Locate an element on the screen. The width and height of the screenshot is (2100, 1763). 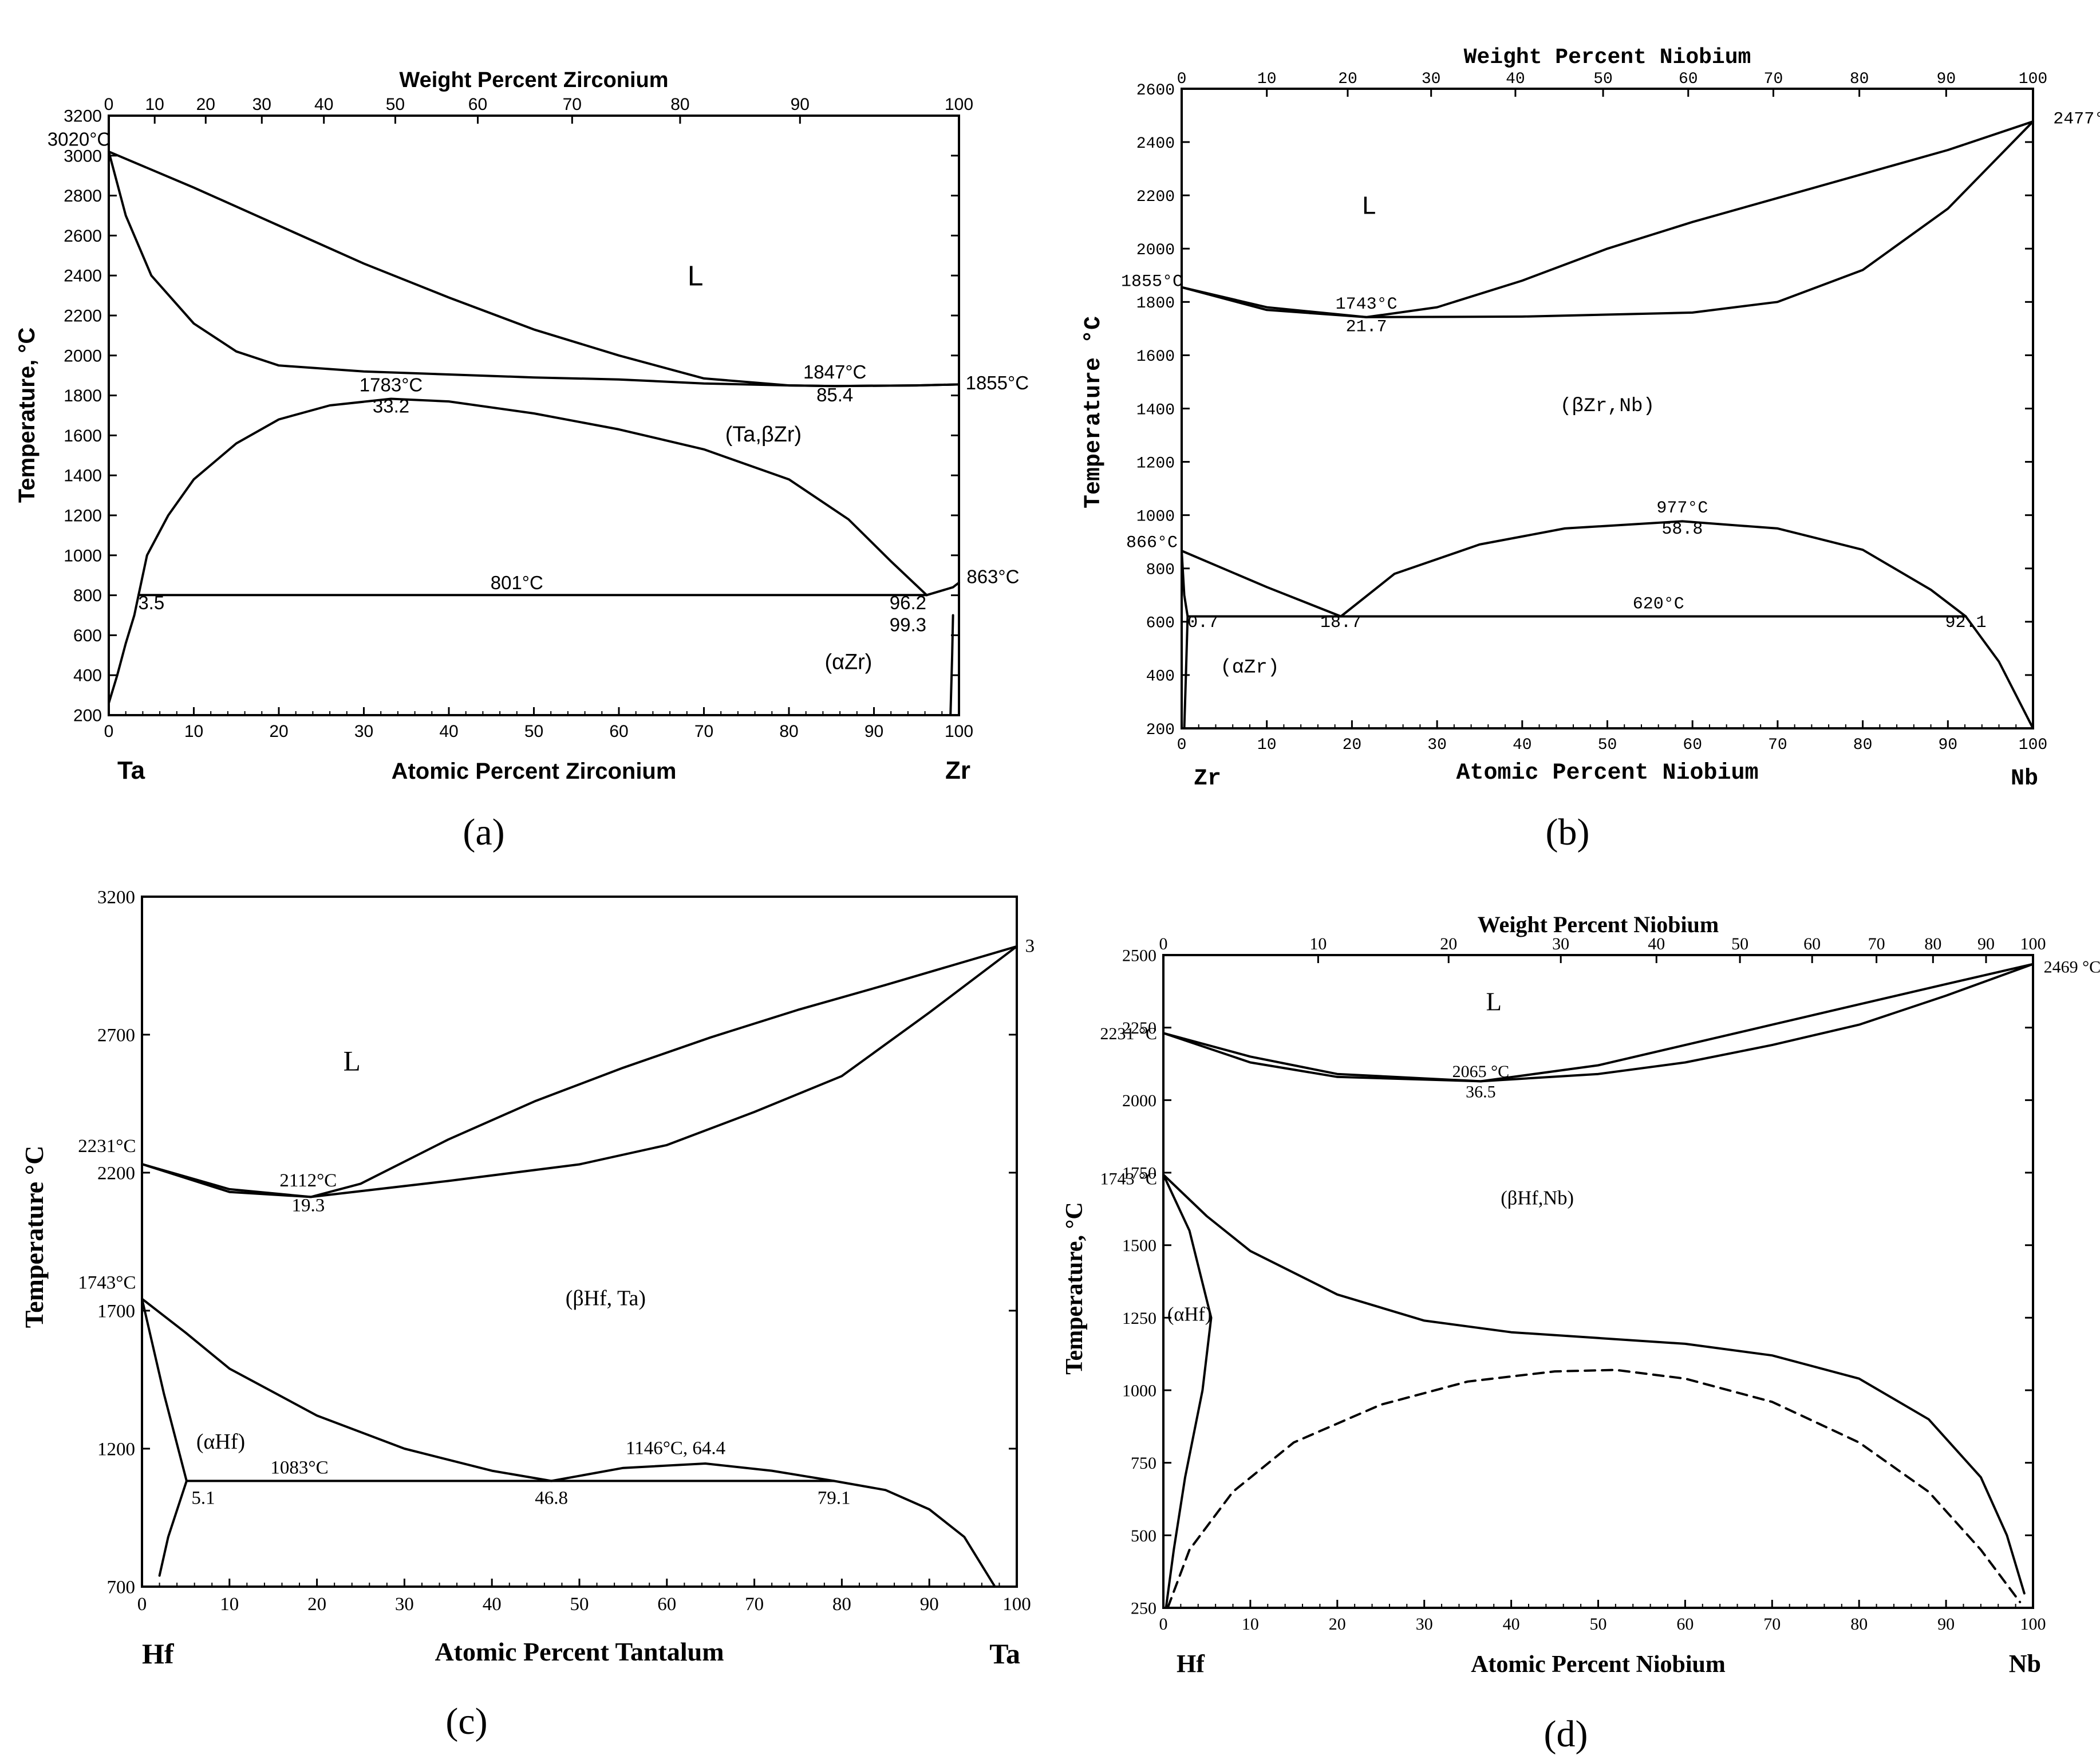
y-tick-label: 2600 is located at coordinates (83, 236).